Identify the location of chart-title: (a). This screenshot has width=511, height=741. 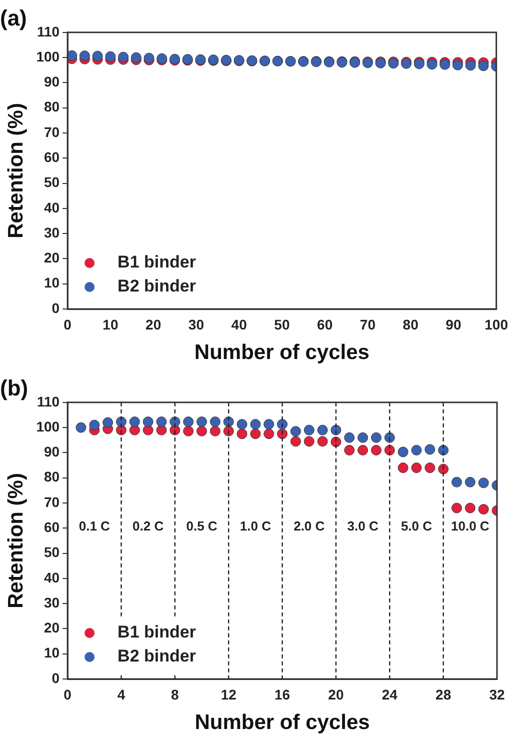
(13, 17).